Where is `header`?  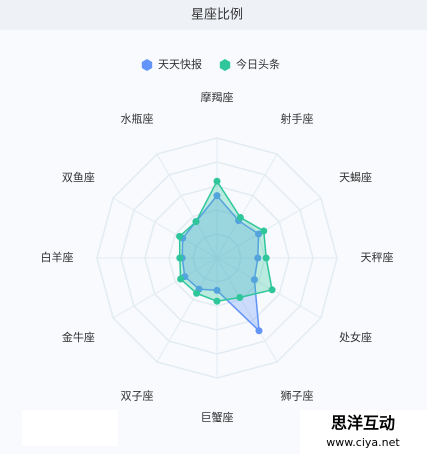
header is located at coordinates (213, 15).